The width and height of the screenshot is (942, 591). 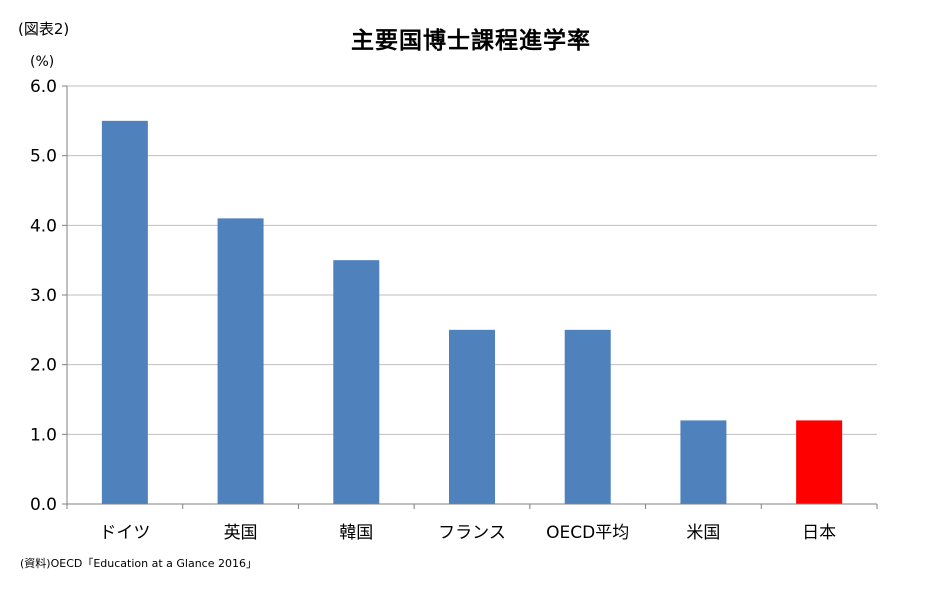 I want to click on y-tick-label: 6.0, so click(x=43, y=87).